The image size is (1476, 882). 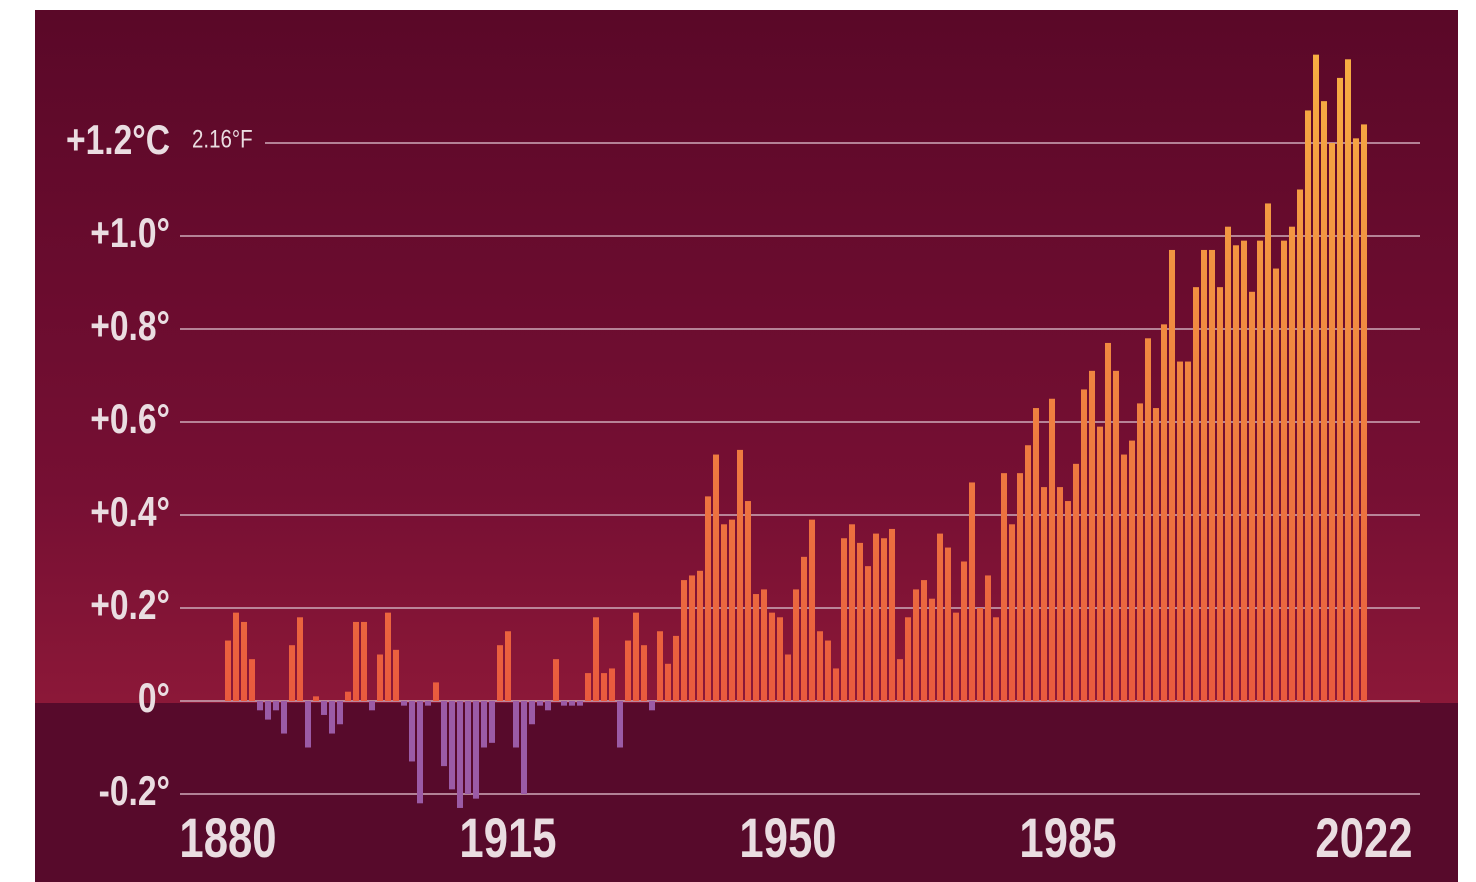 I want to click on y-tick-label: +0.4°, so click(x=130, y=513).